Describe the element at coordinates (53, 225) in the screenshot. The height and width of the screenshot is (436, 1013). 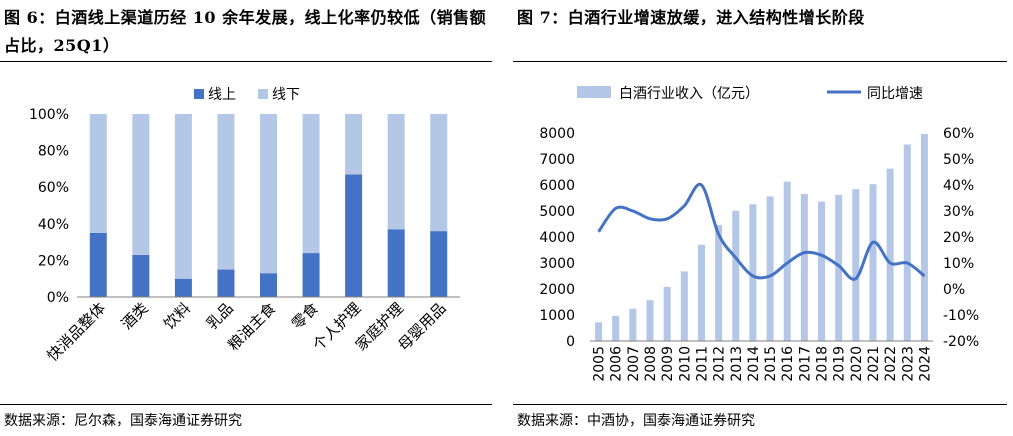
I see `y-tick-label: 40%` at that location.